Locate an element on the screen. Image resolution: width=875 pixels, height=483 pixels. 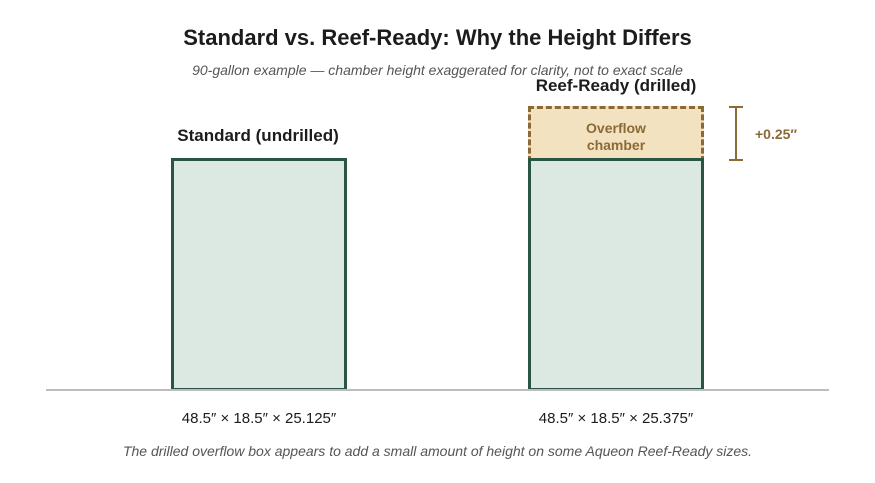
standard-tank-dimensions: 48.5″ × 18.5″ × 25.125″ is located at coordinates (259, 418).